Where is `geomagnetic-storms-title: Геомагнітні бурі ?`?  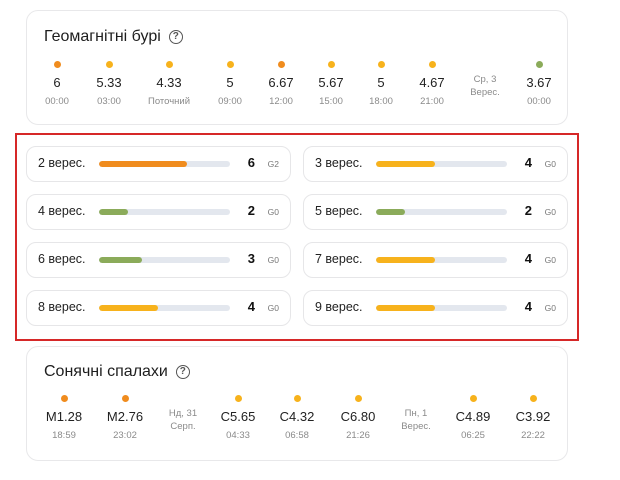 geomagnetic-storms-title: Геомагнітні бурі ? is located at coordinates (113, 37).